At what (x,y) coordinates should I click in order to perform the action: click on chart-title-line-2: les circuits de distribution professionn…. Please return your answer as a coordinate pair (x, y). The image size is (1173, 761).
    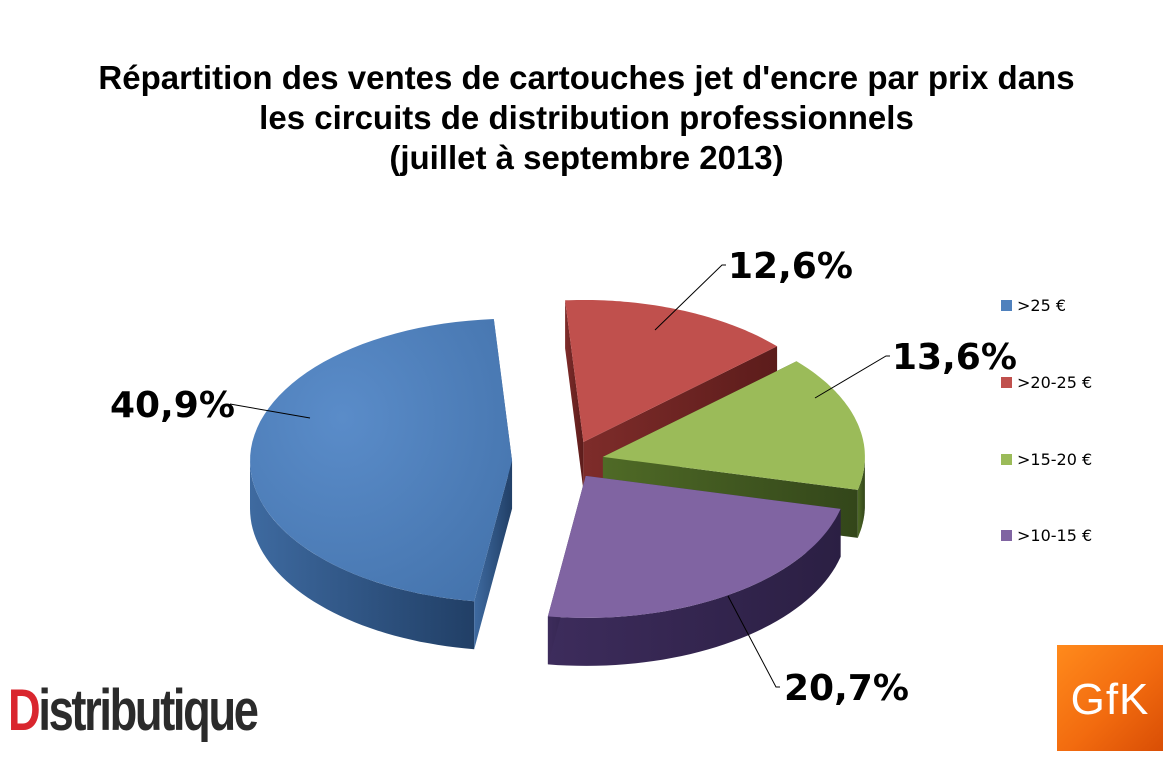
    Looking at the image, I should click on (586, 117).